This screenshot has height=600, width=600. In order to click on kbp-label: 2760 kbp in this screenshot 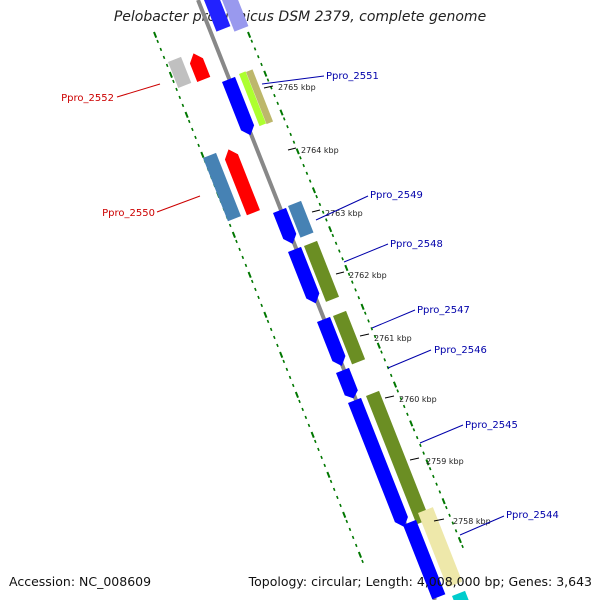, I will do `click(418, 399)`.